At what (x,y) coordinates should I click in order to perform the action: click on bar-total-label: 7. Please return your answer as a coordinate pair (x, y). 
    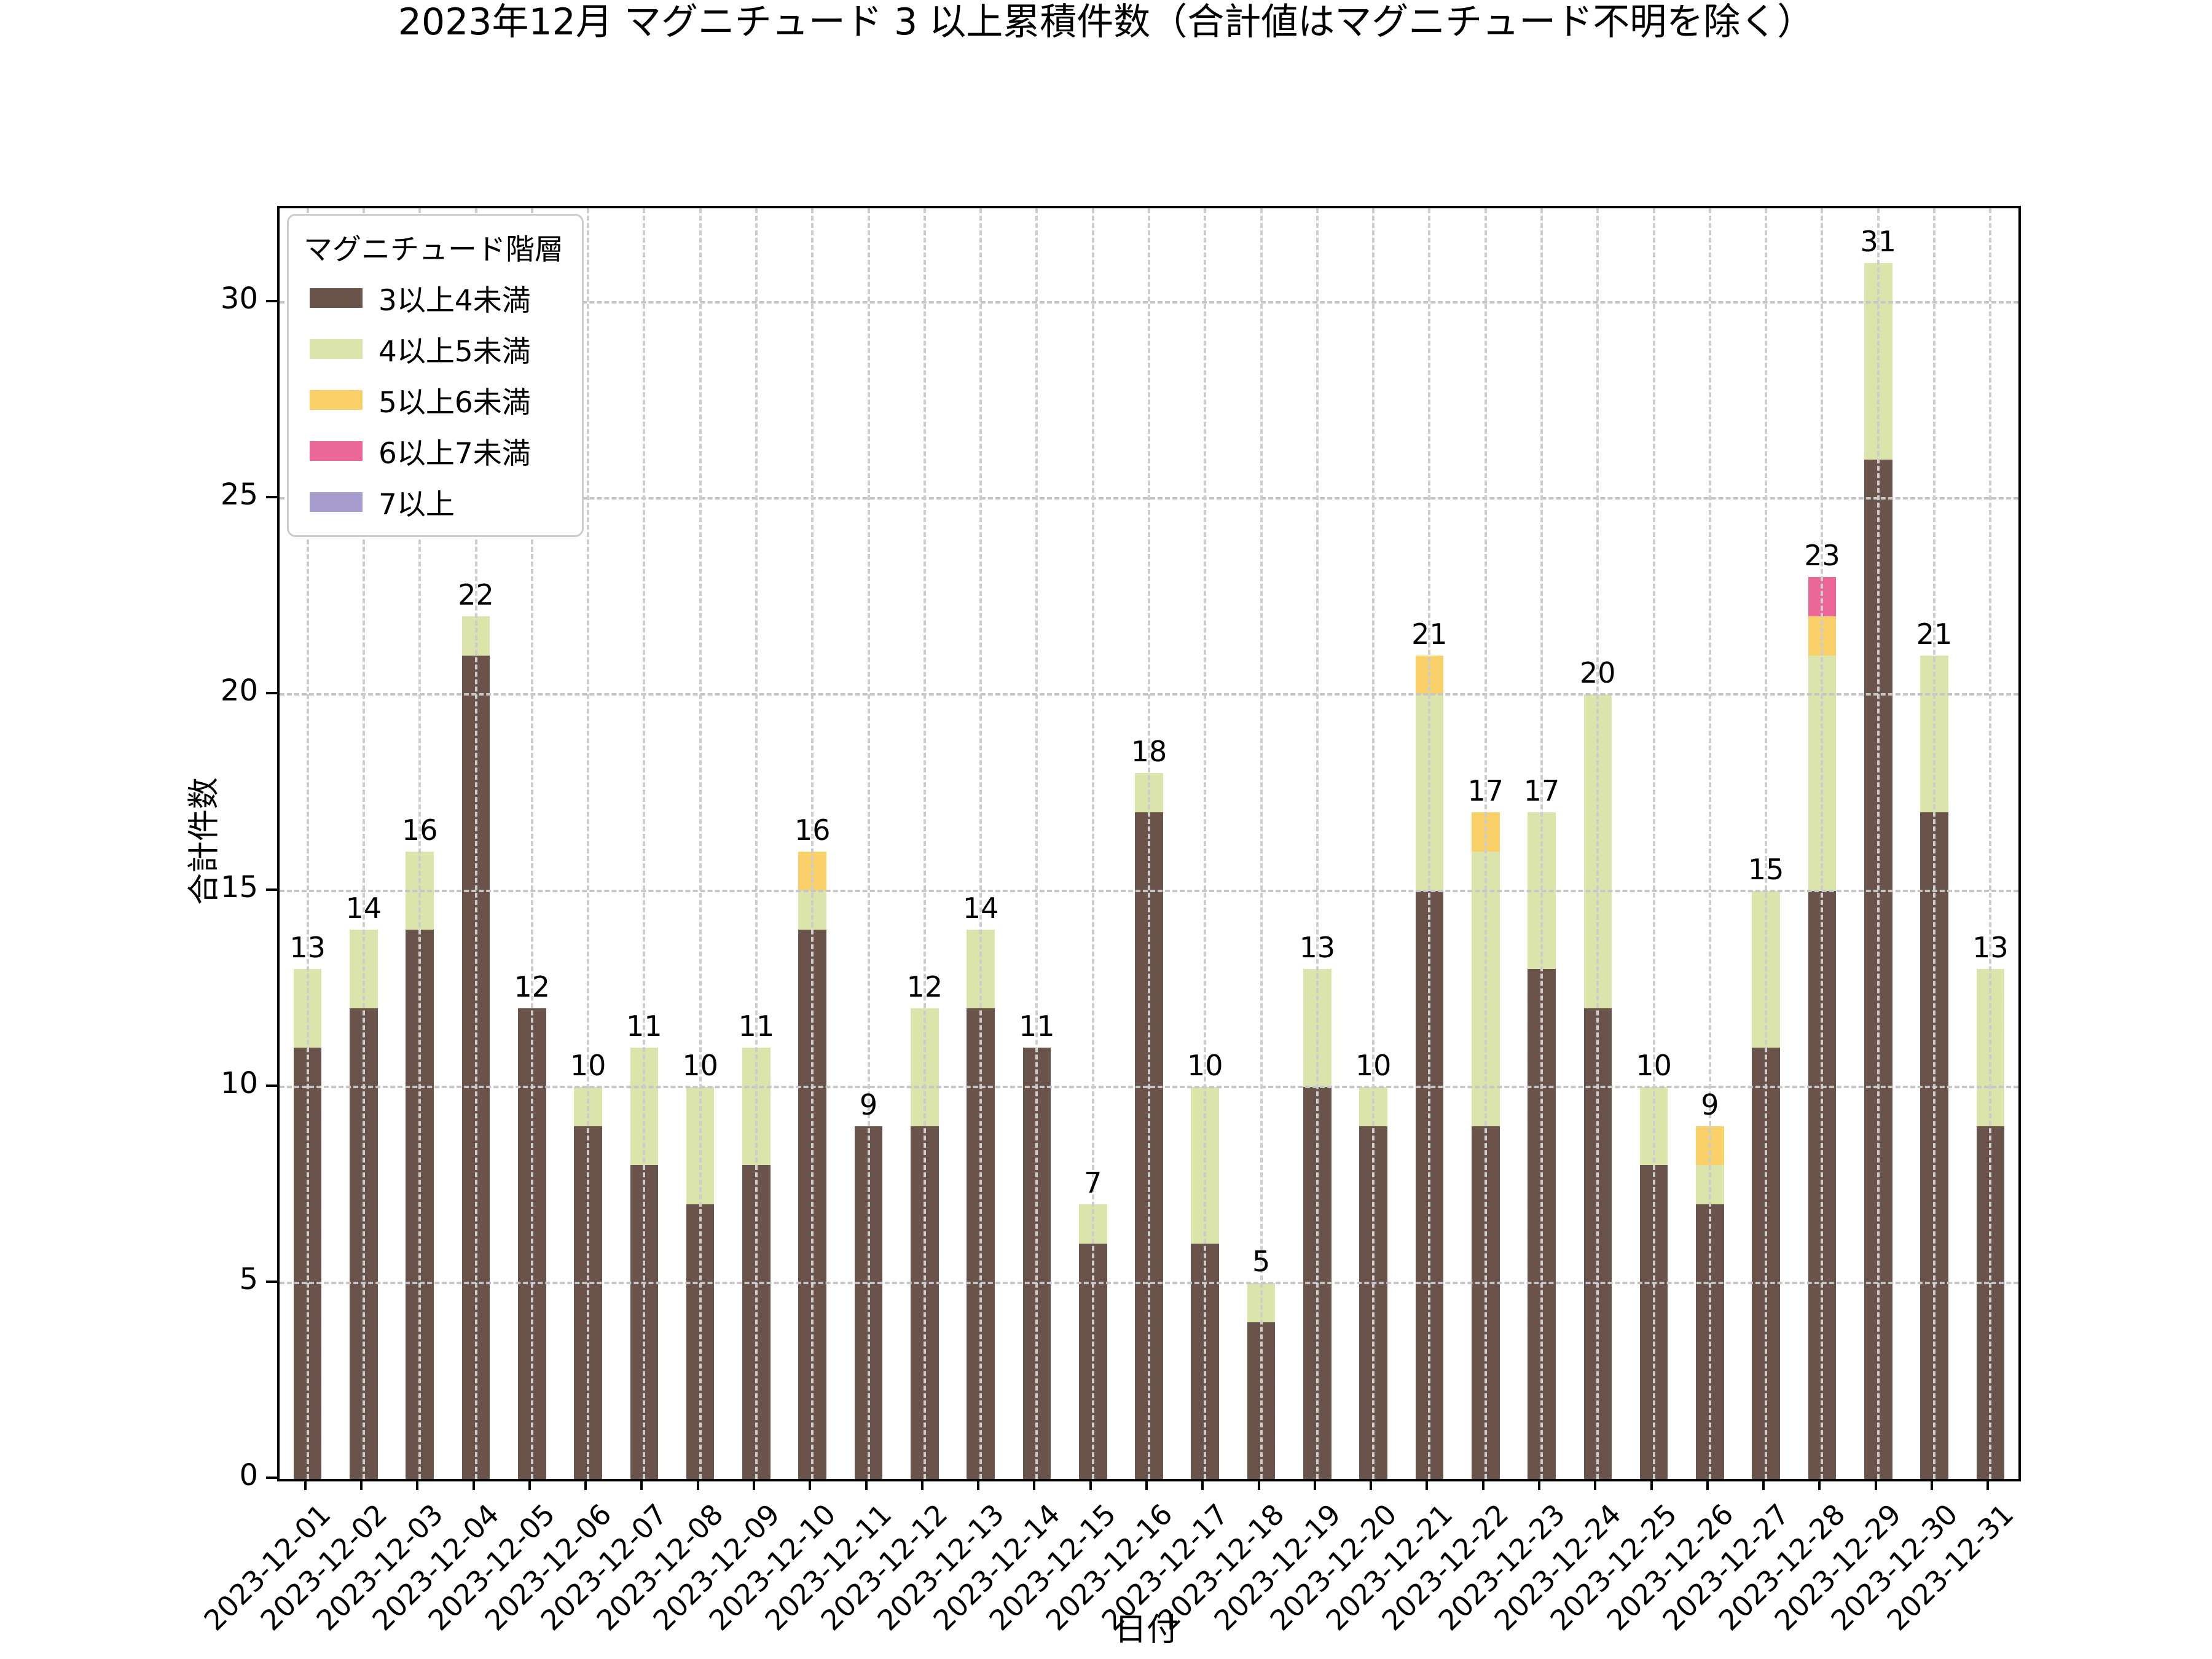
    Looking at the image, I should click on (1093, 1183).